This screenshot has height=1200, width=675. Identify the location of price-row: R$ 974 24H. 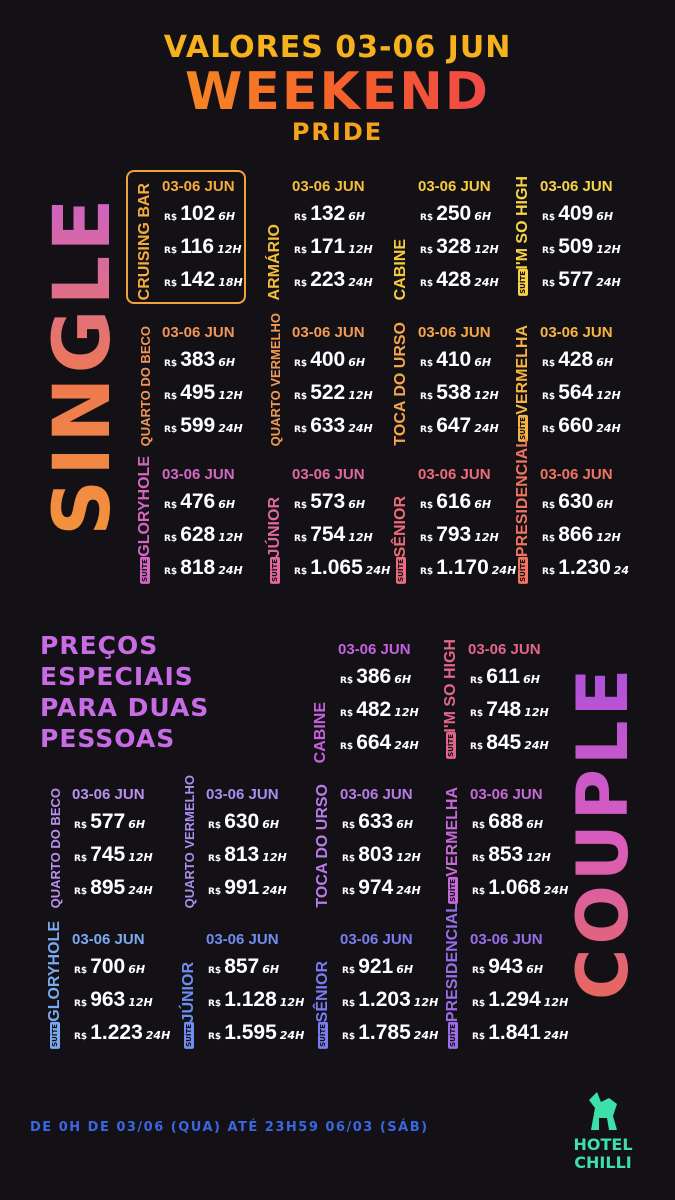
(381, 888).